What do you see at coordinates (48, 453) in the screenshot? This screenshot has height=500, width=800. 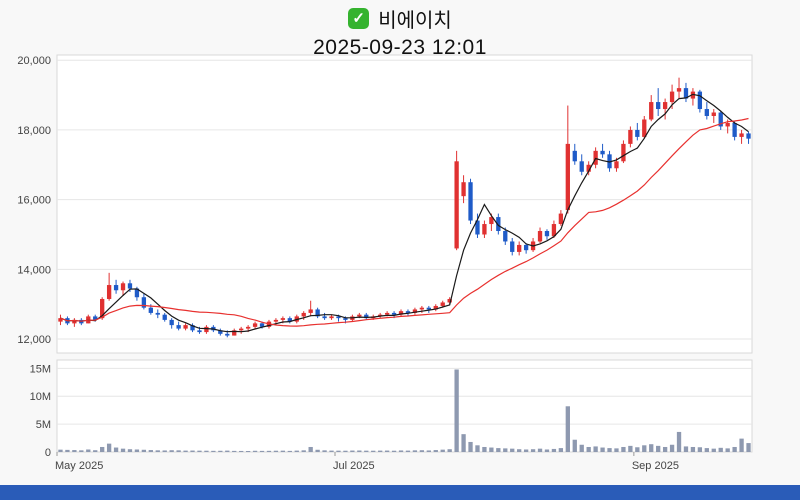 I see `svg-text: 0` at bounding box center [48, 453].